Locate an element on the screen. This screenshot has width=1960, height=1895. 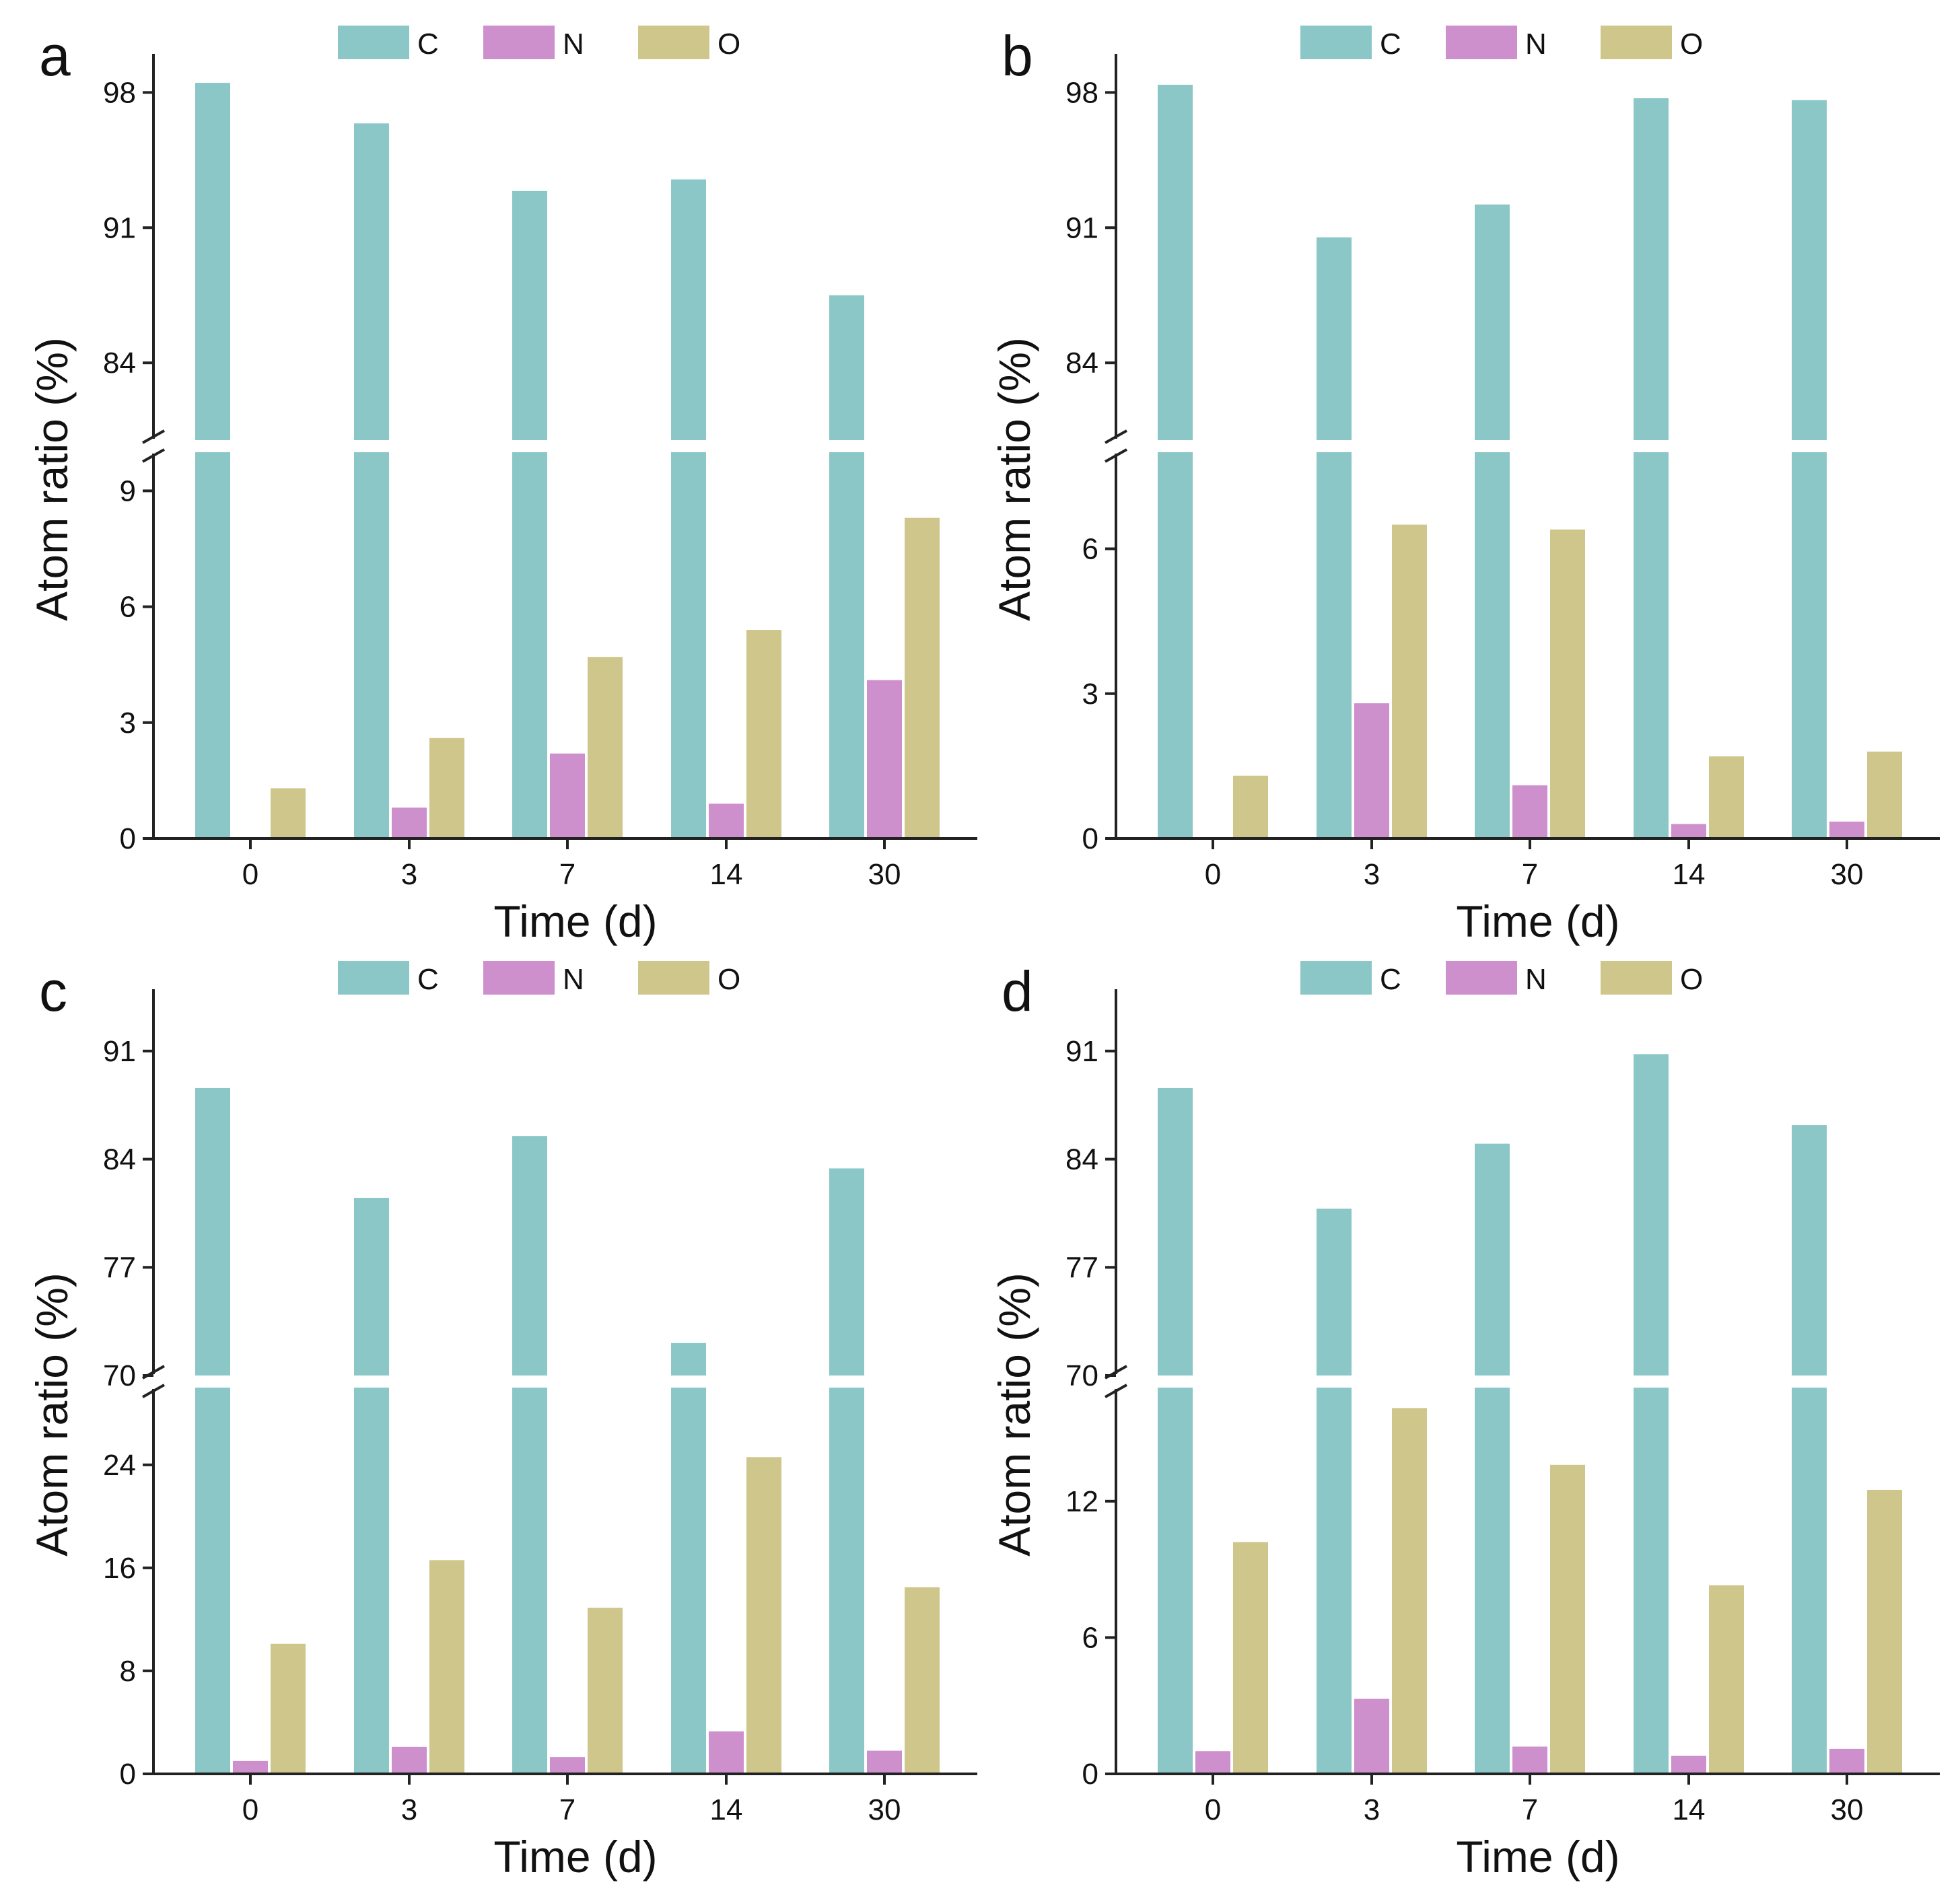
bar-c-30-lower is located at coordinates (846, 1581).